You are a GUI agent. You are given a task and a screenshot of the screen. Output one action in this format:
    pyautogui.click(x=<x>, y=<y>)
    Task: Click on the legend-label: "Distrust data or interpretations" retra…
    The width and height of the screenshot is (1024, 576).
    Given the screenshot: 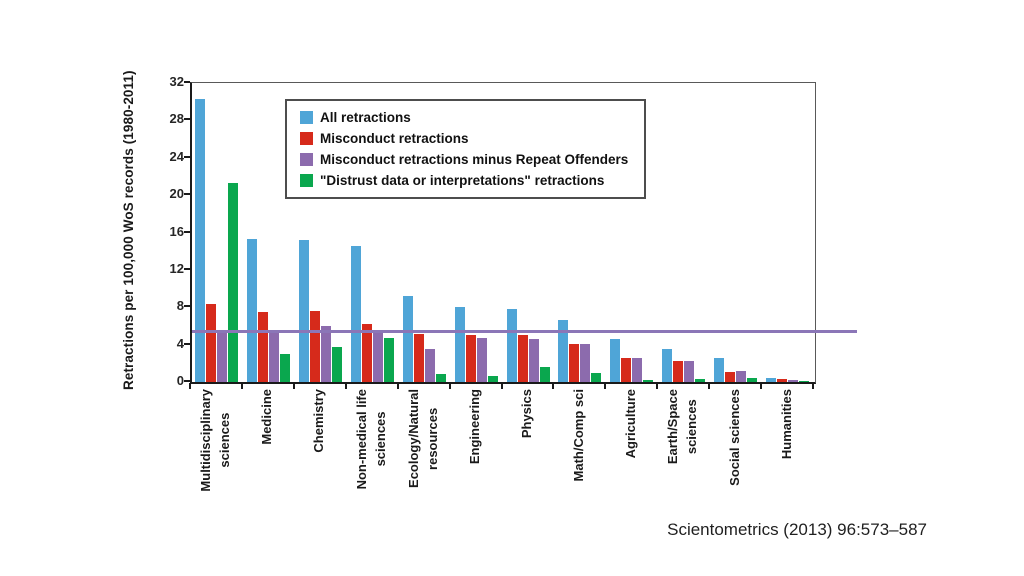 What is the action you would take?
    pyautogui.click(x=462, y=180)
    